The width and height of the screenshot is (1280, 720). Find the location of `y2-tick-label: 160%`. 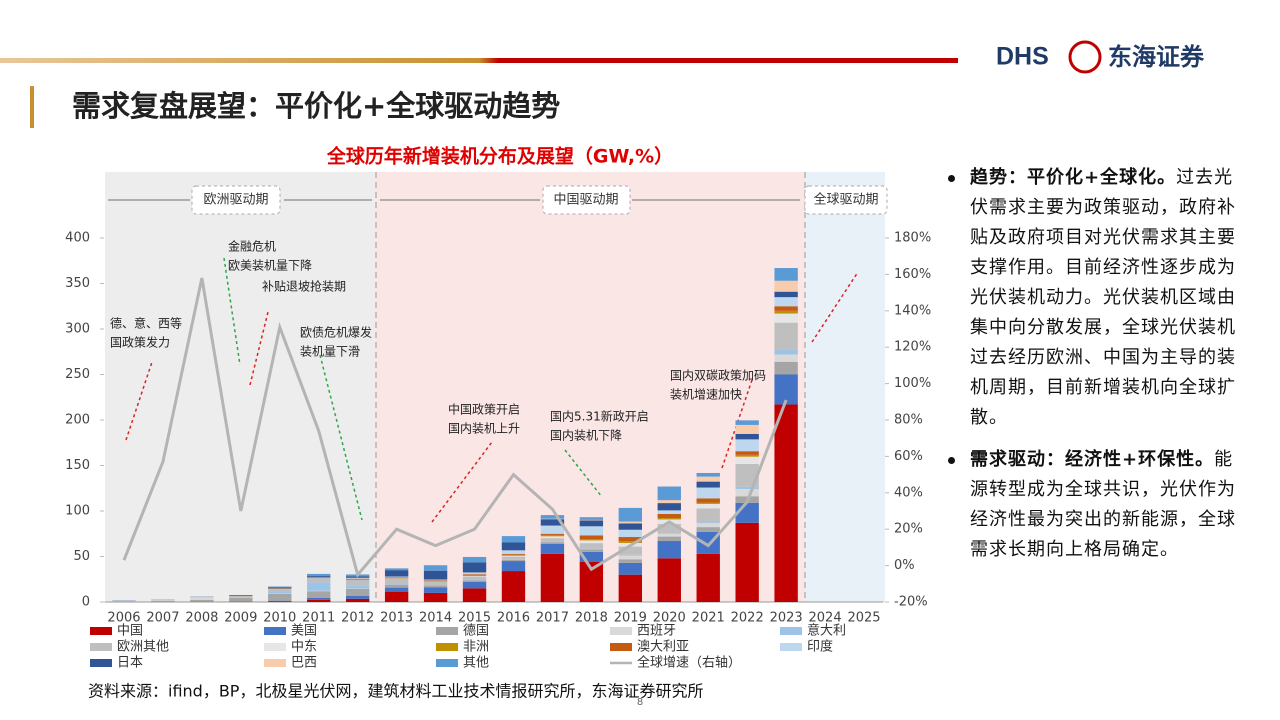

y2-tick-label: 160% is located at coordinates (912, 274).